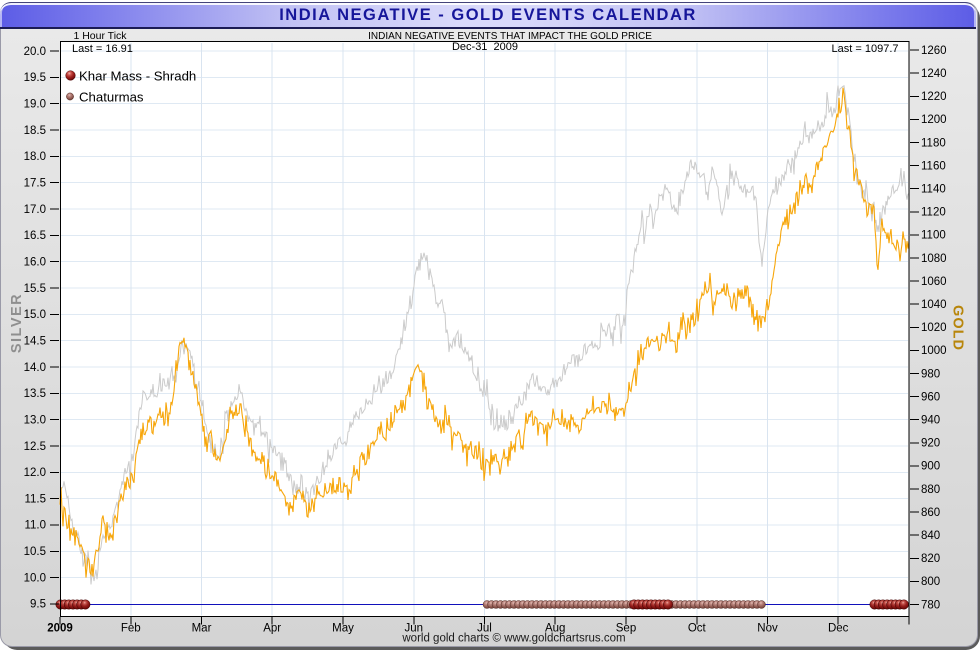 Image resolution: width=980 pixels, height=650 pixels. Describe the element at coordinates (930, 513) in the screenshot. I see `svg-text: 860` at that location.